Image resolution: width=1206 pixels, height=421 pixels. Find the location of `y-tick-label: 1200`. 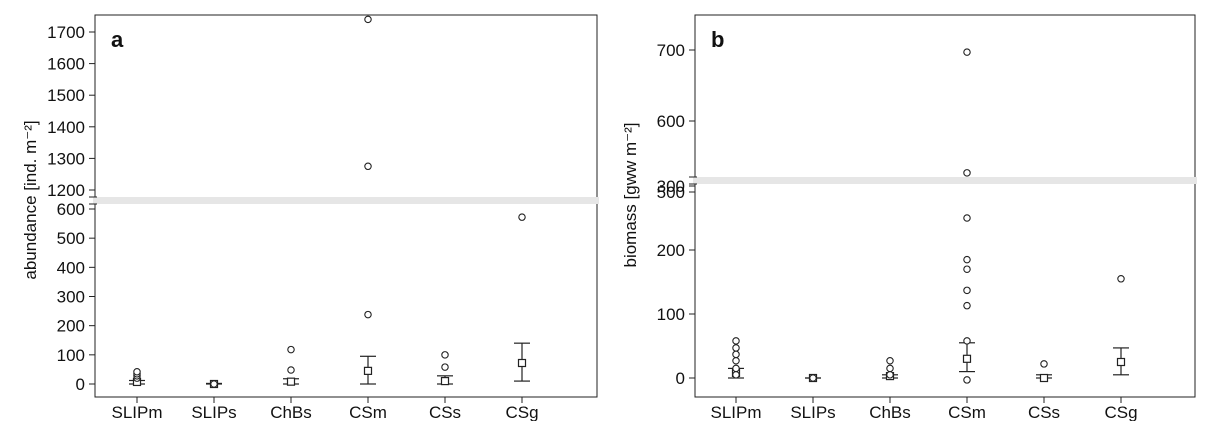

y-tick-label: 1200 is located at coordinates (66, 190).